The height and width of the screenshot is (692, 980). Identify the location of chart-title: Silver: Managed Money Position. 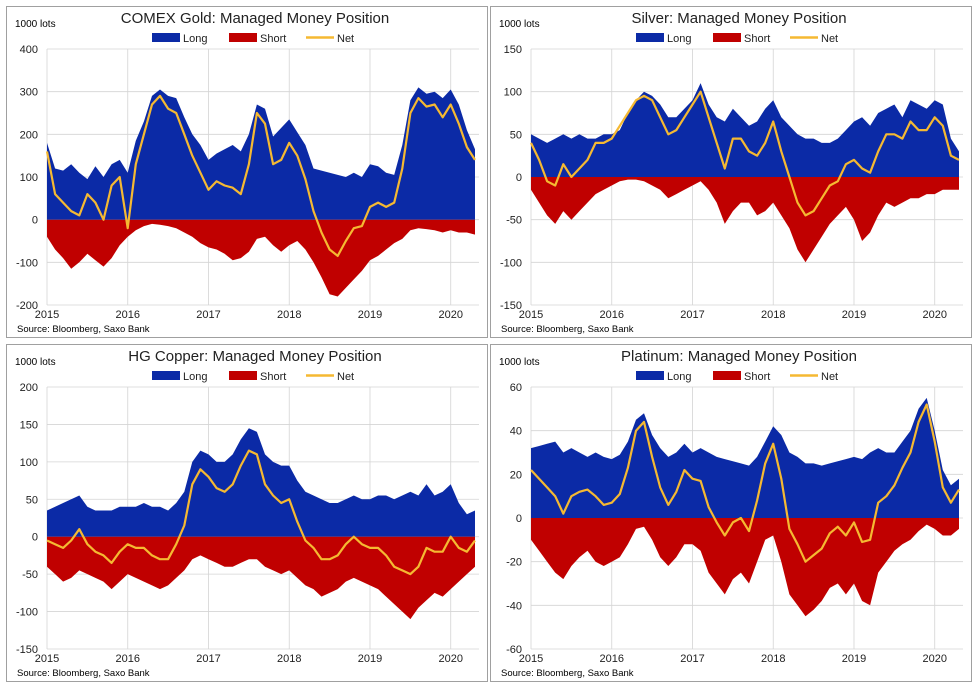
(738, 18).